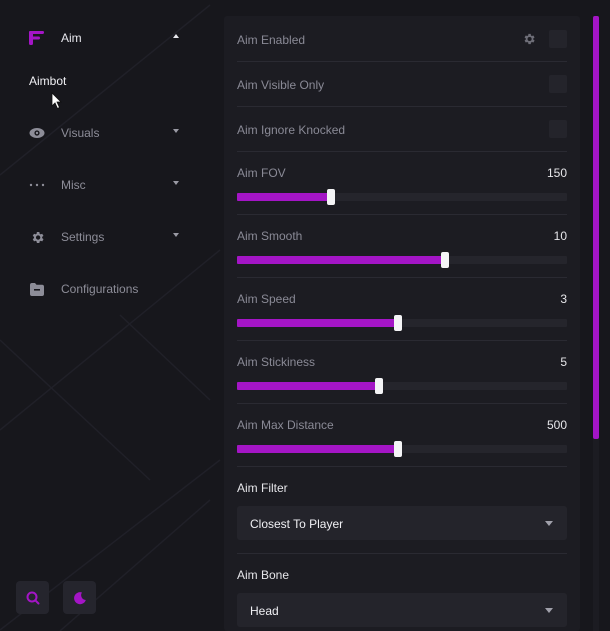 This screenshot has width=610, height=631. What do you see at coordinates (402, 523) in the screenshot?
I see `aim-filter-select: Closest To Player` at bounding box center [402, 523].